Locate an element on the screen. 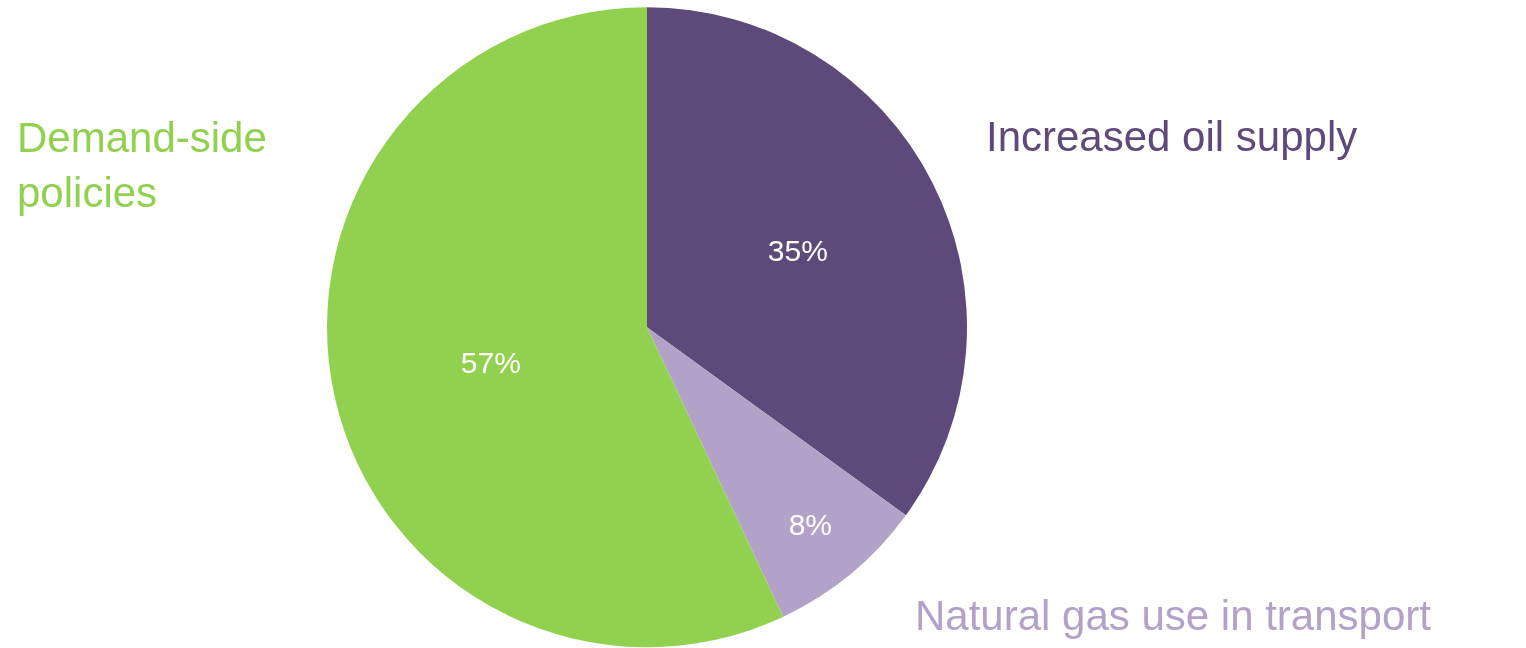 This screenshot has width=1526, height=648. data-label: 35% is located at coordinates (797, 250).